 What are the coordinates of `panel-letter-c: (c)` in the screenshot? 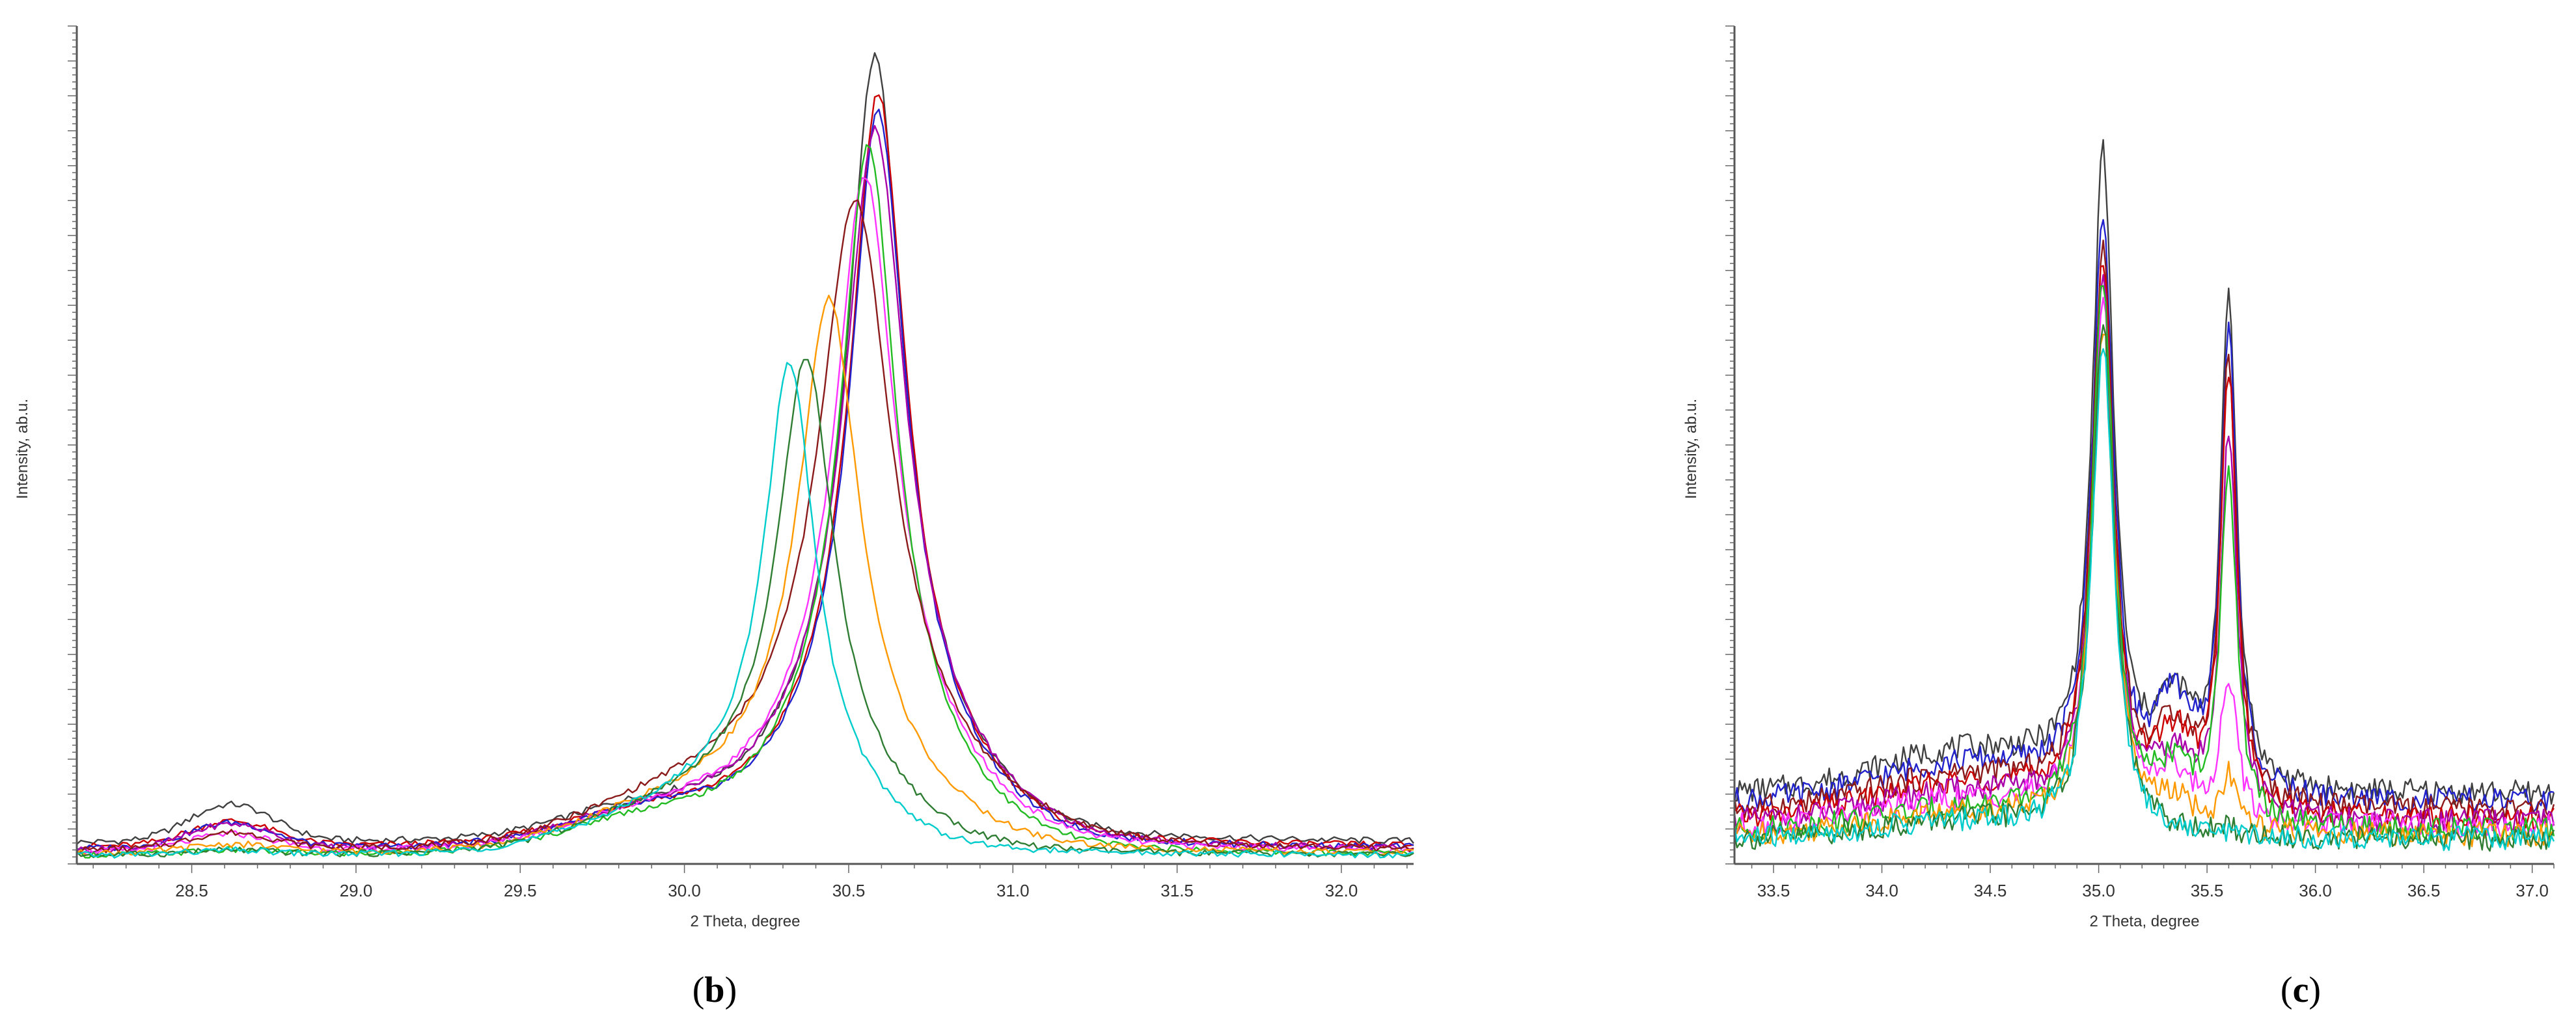 It's located at (2301, 990).